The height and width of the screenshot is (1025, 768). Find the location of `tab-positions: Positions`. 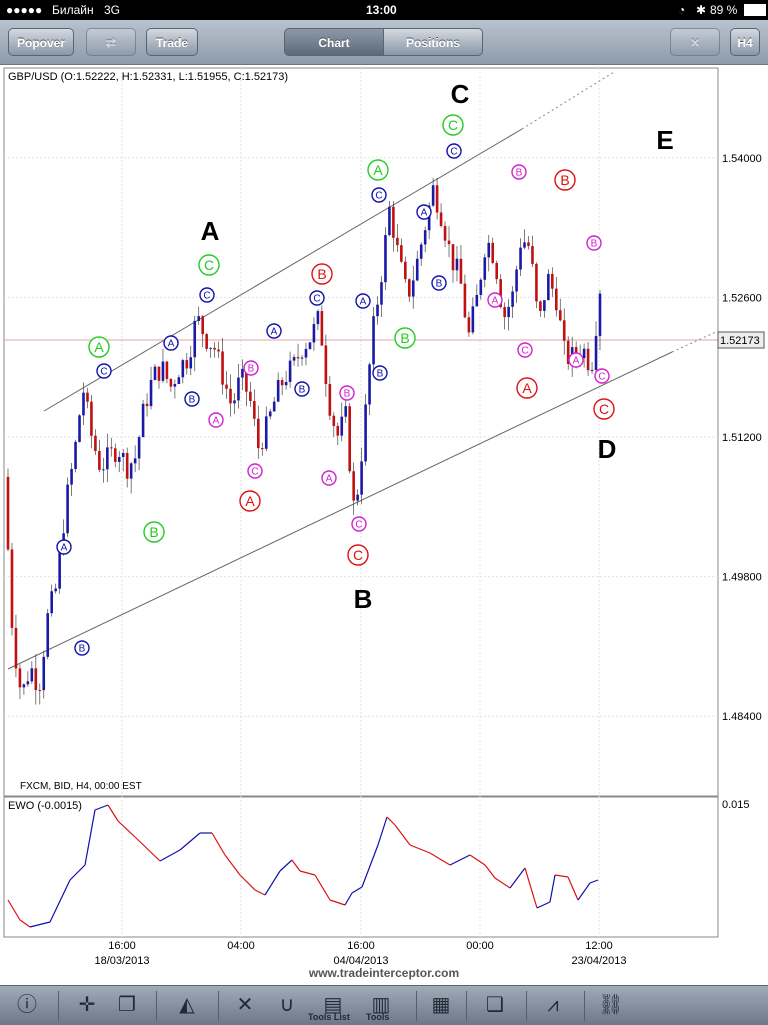

tab-positions: Positions is located at coordinates (433, 42).